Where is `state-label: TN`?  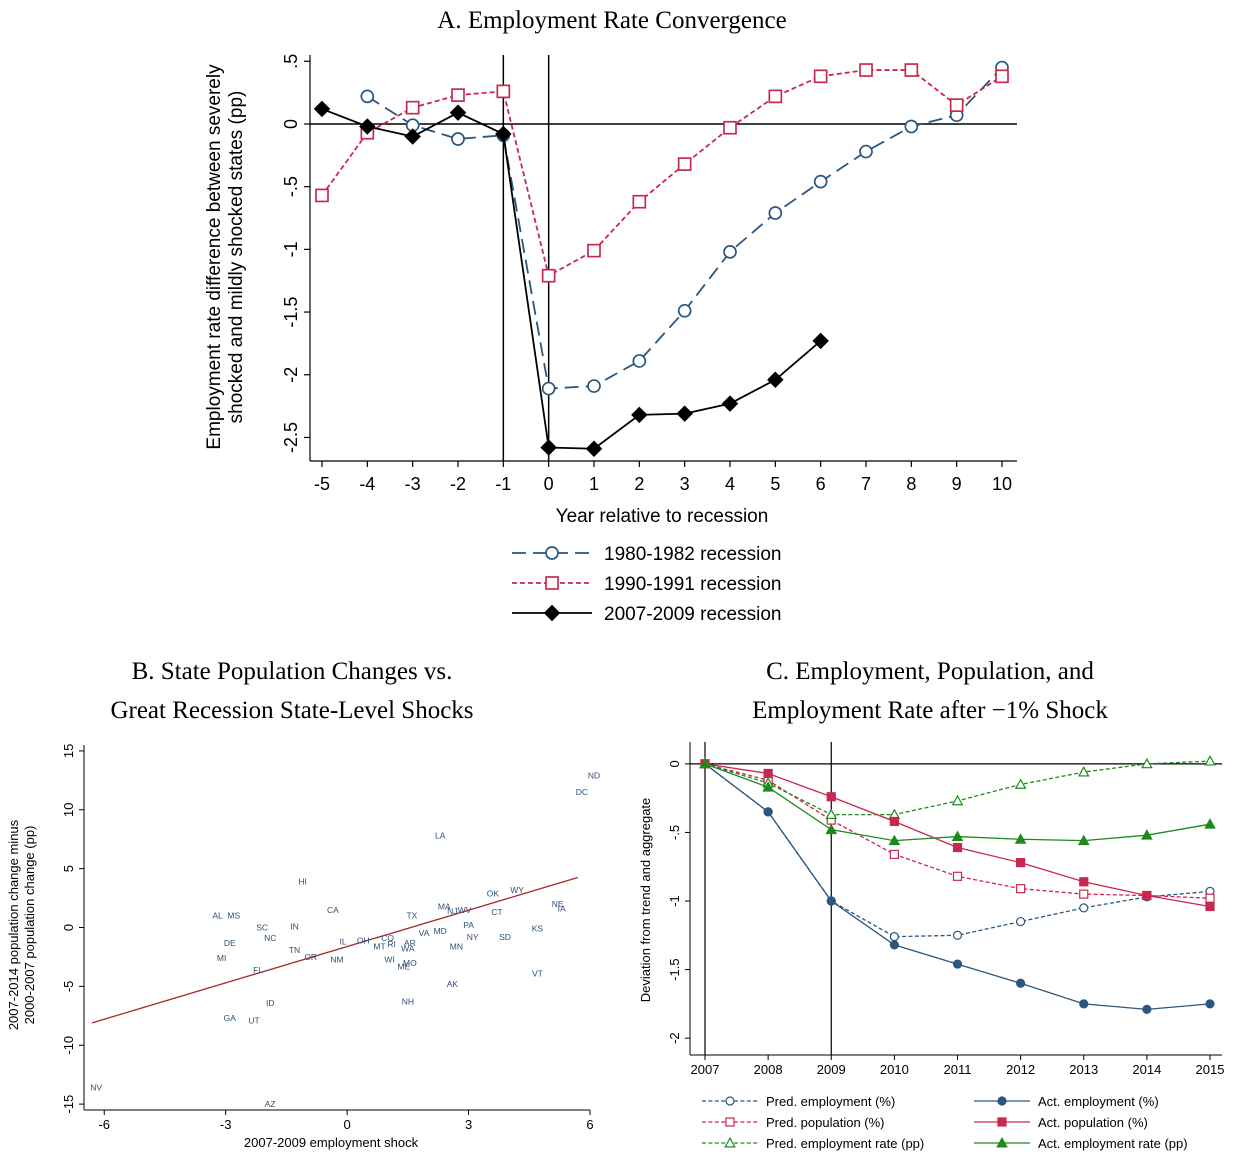
state-label: TN is located at coordinates (294, 950).